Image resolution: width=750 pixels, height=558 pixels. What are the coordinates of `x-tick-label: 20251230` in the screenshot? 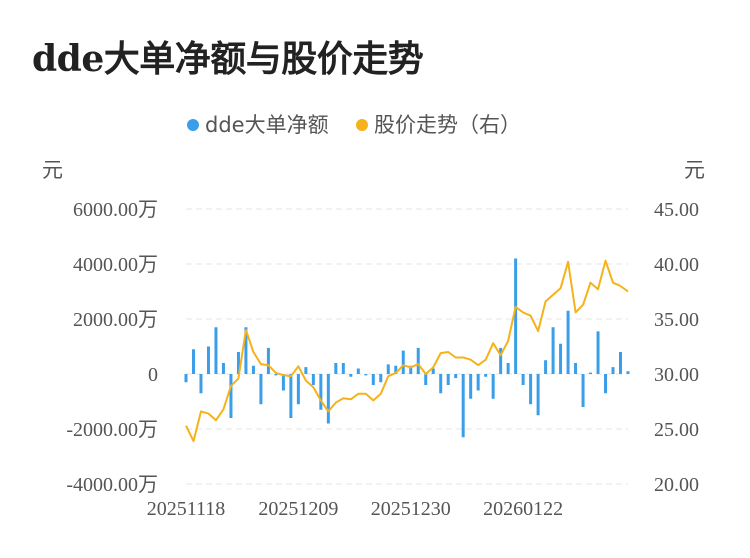 It's located at (411, 509).